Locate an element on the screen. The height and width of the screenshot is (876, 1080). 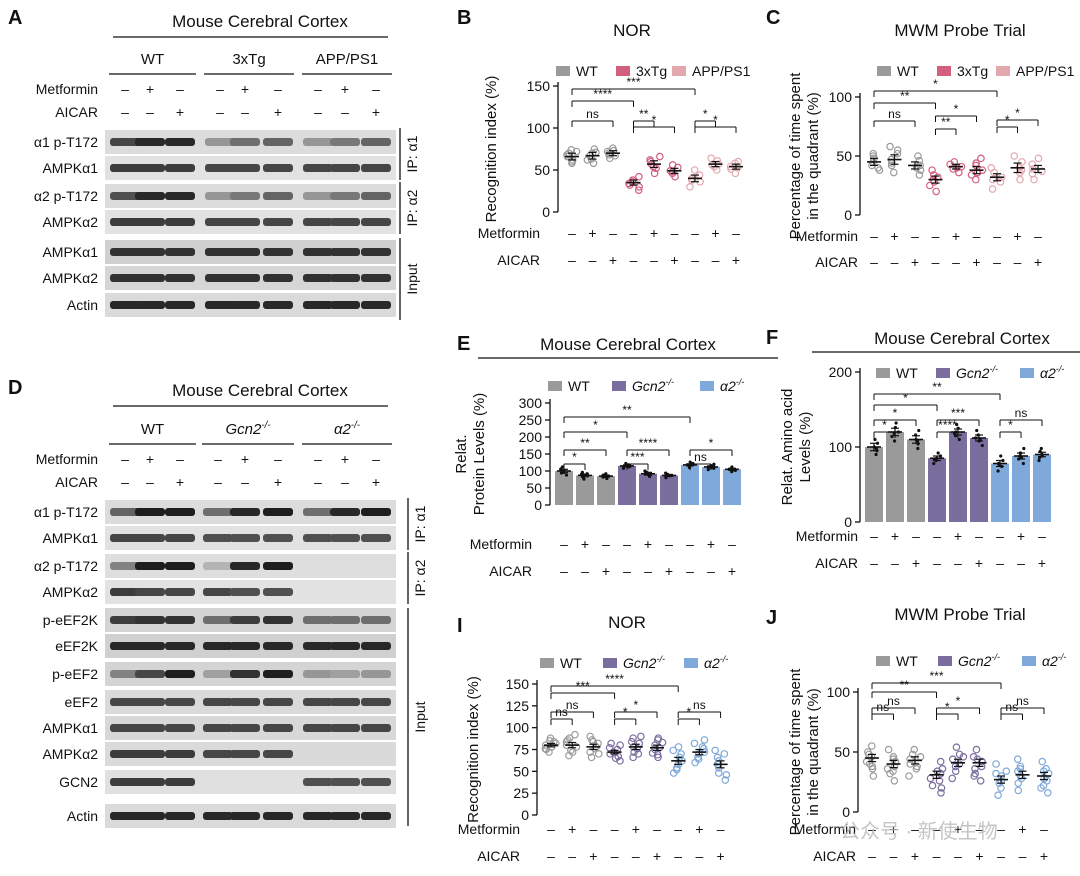
y-tick-label: 50 is located at coordinates (521, 771).